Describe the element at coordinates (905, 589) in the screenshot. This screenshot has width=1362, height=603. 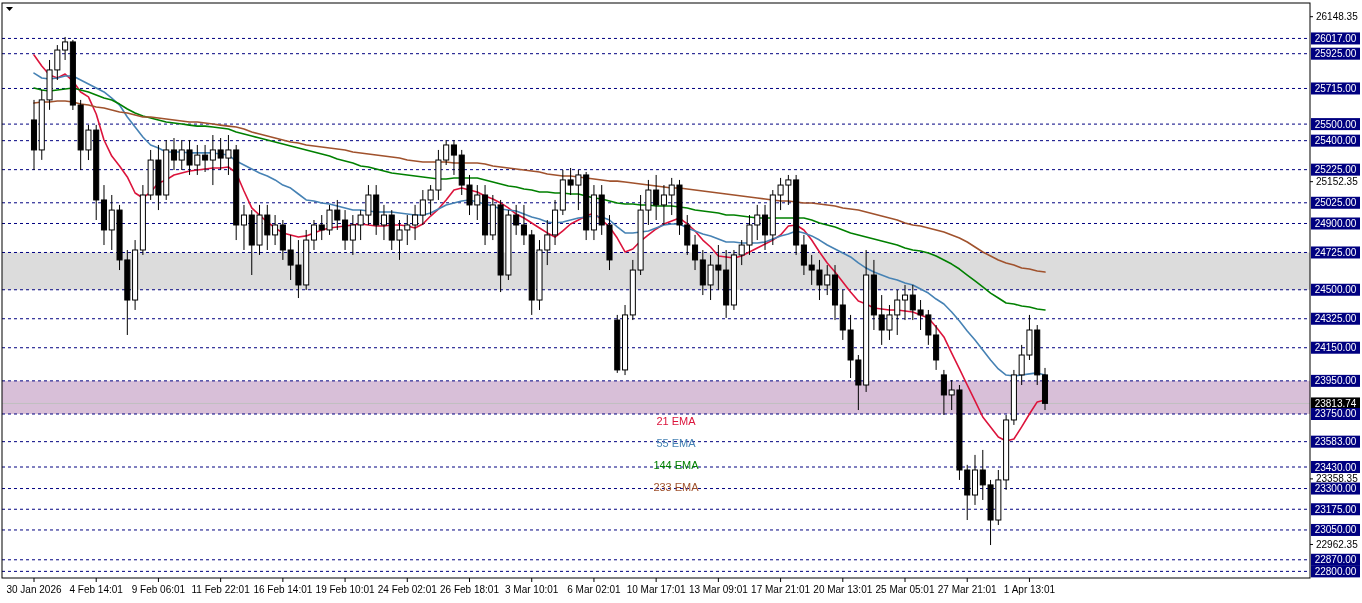
I see `x-tick-label: 25 Mar 05:01` at that location.